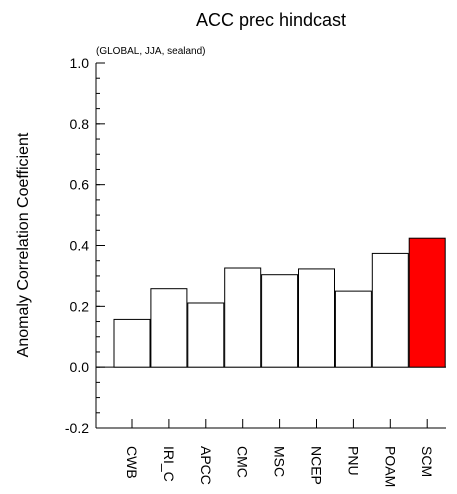 The height and width of the screenshot is (494, 457). I want to click on bar-poam, so click(390, 310).